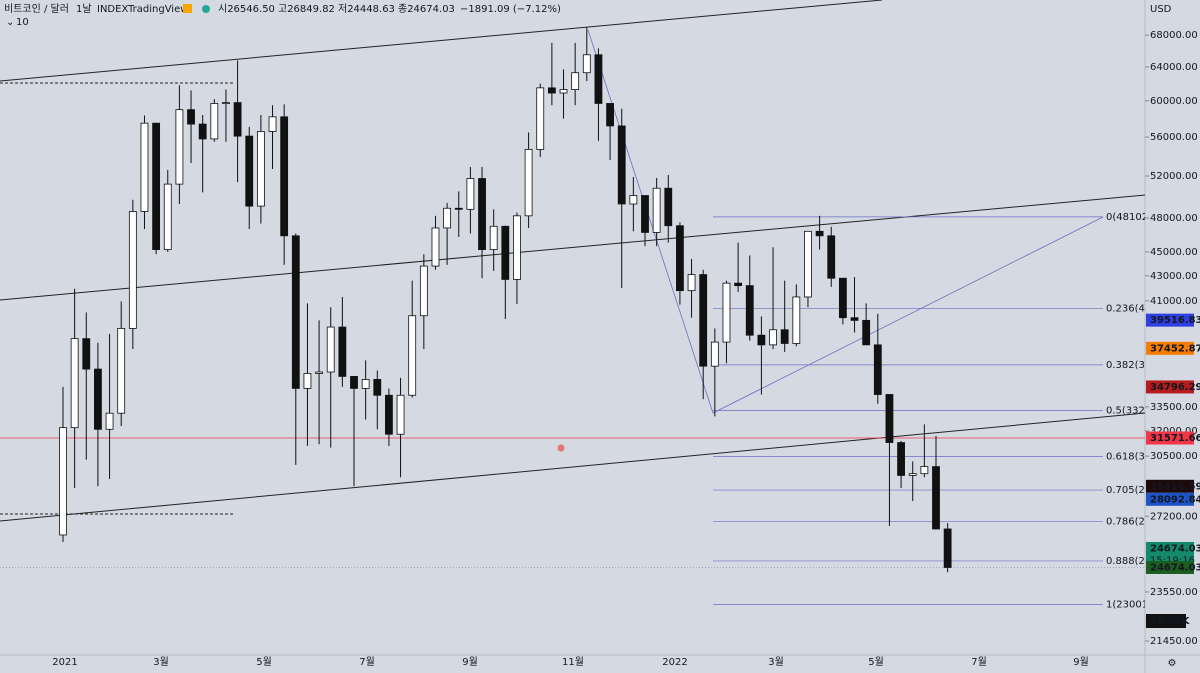 Image resolution: width=1200 pixels, height=673 pixels. What do you see at coordinates (1174, 301) in the screenshot?
I see `y-tick-label: 41000.00` at bounding box center [1174, 301].